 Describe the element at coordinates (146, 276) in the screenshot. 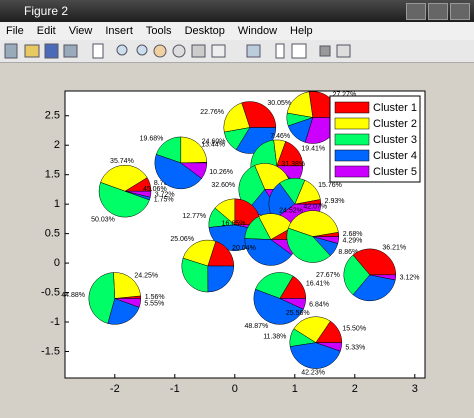

I see `slice-label: 24.25%` at that location.